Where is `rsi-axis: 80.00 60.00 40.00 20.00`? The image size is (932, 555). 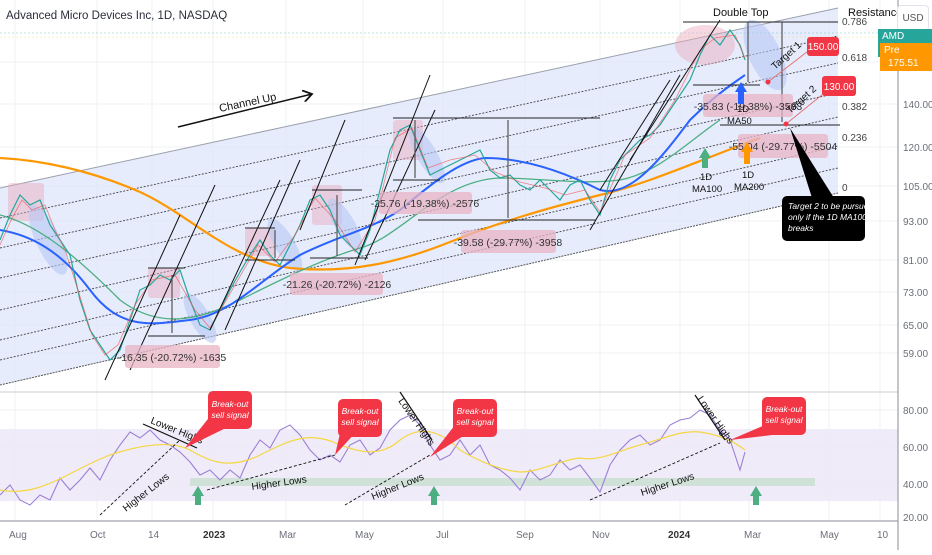 rsi-axis: 80.00 60.00 40.00 20.00 is located at coordinates (915, 465).